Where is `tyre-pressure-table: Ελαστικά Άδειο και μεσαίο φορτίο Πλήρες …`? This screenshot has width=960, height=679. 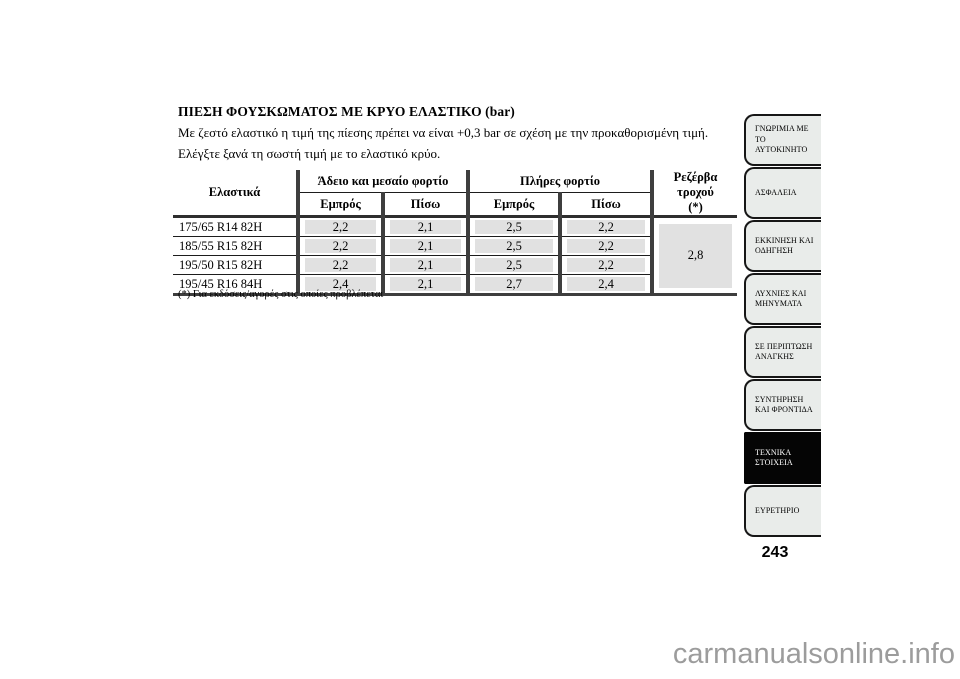
tyre-pressure-table: Ελαστικά Άδειο και μεσαίο φορτίο Πλήρες … is located at coordinates (455, 233).